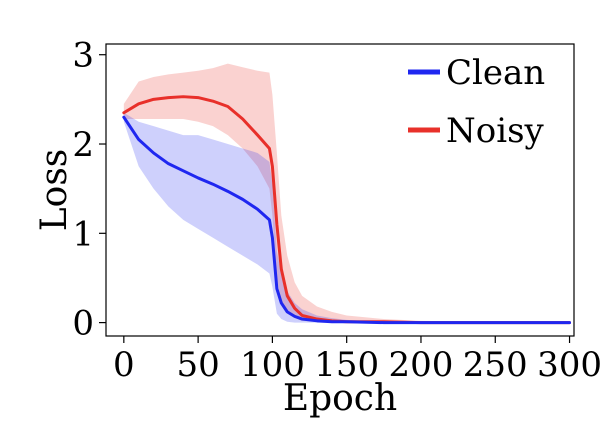 This screenshot has width=600, height=432. Describe the element at coordinates (124, 365) in the screenshot. I see `x-tick-label: 0` at that location.